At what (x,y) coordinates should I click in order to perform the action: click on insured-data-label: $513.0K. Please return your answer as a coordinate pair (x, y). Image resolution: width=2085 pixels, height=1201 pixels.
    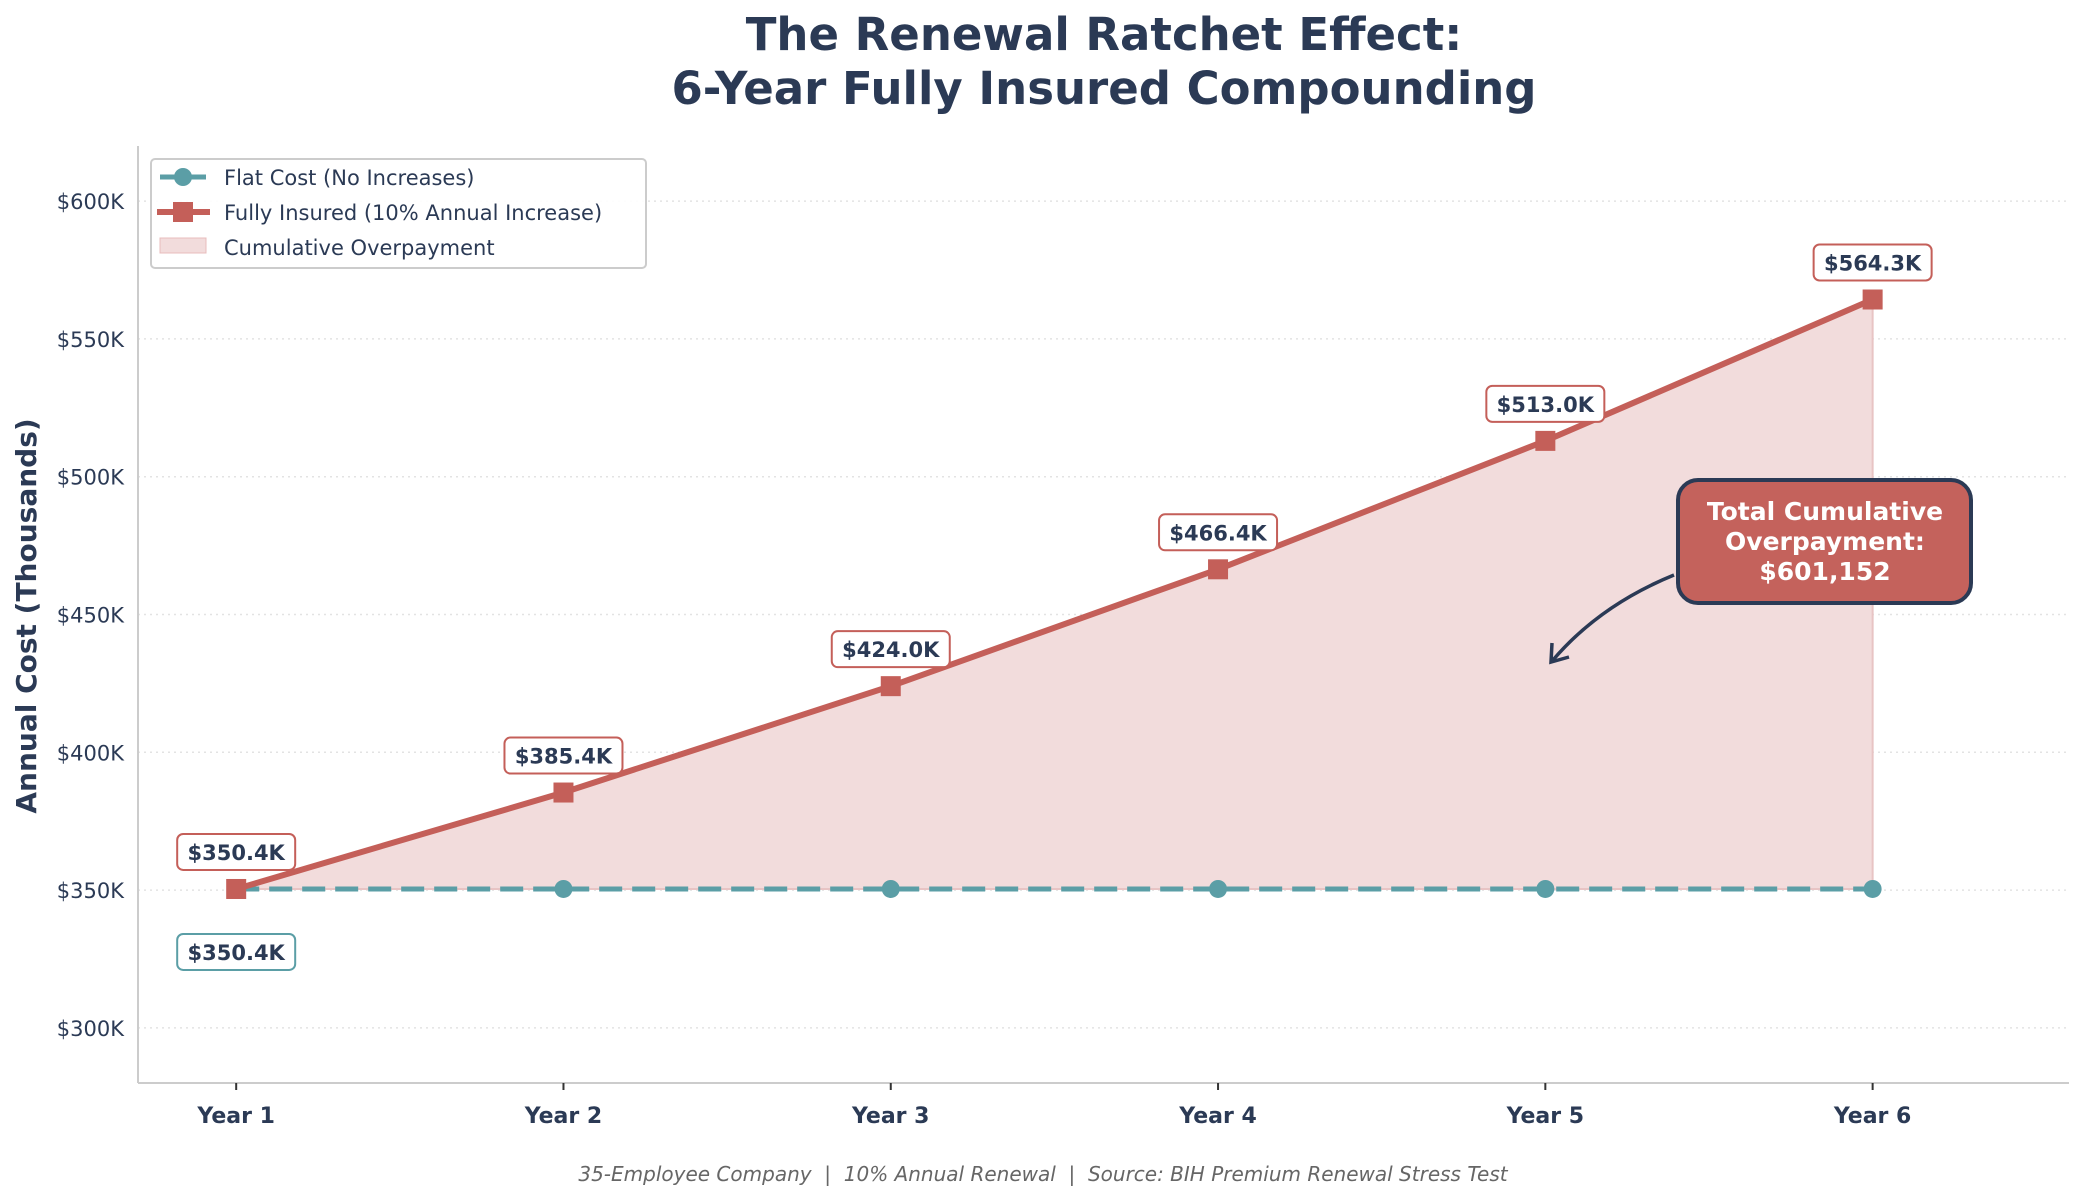
    Looking at the image, I should click on (1546, 405).